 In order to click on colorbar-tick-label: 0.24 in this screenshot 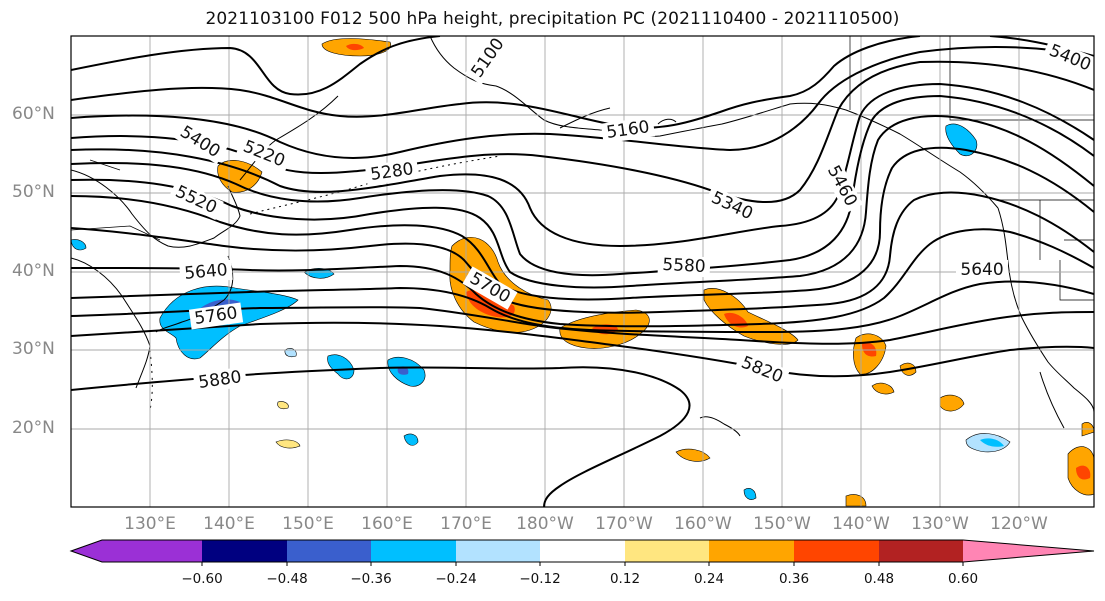, I will do `click(709, 579)`.